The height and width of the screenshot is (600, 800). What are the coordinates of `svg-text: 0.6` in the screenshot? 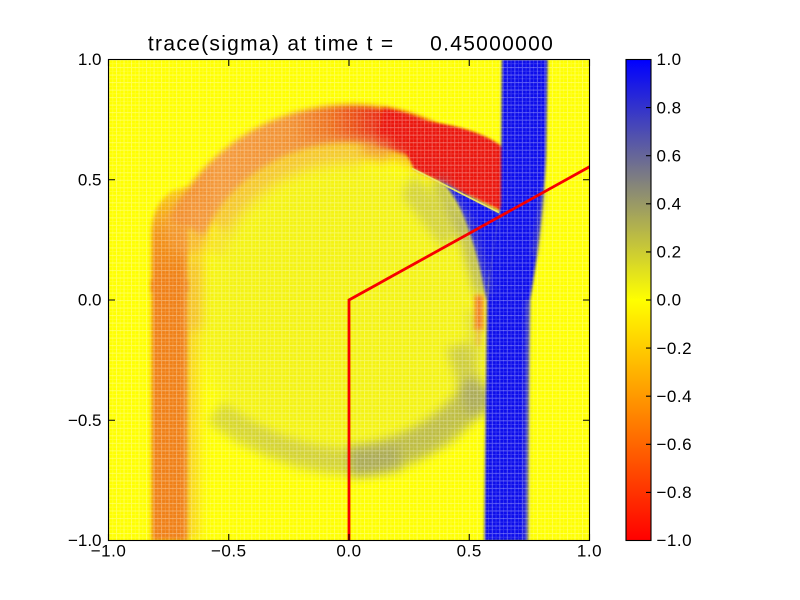 It's located at (669, 155).